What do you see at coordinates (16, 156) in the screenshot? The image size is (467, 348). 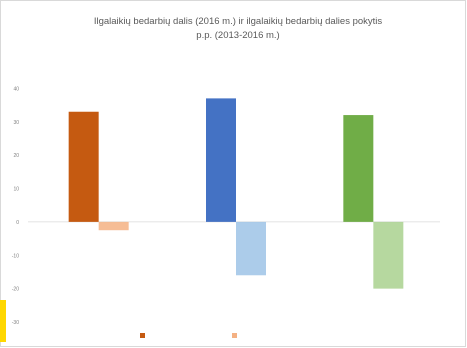 I see `y-tick-label: 20` at bounding box center [16, 156].